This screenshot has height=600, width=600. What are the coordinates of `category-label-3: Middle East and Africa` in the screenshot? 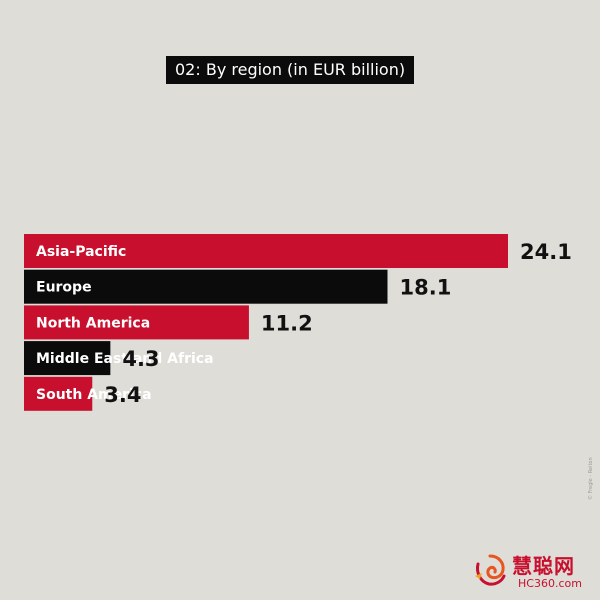 It's located at (125, 359).